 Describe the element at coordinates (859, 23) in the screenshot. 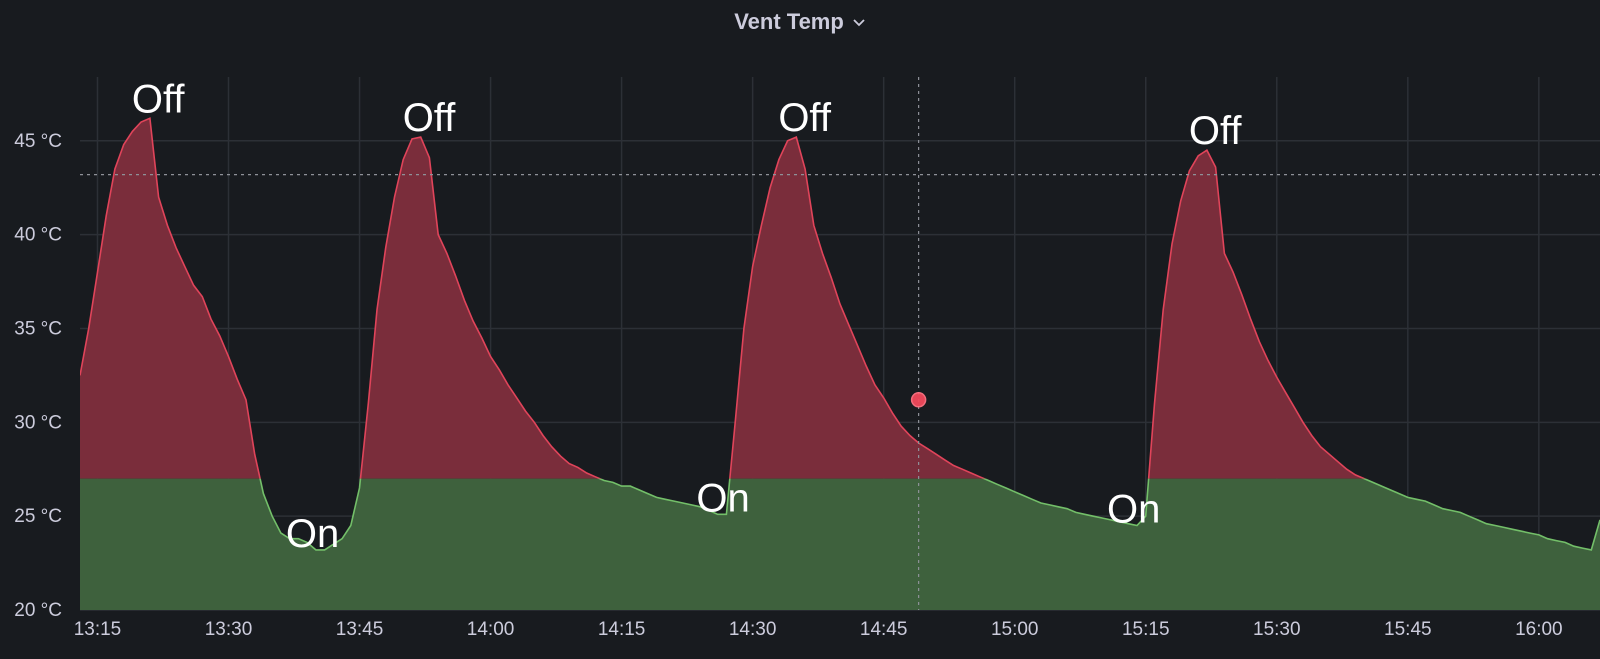

I see `chevron-down-icon` at that location.